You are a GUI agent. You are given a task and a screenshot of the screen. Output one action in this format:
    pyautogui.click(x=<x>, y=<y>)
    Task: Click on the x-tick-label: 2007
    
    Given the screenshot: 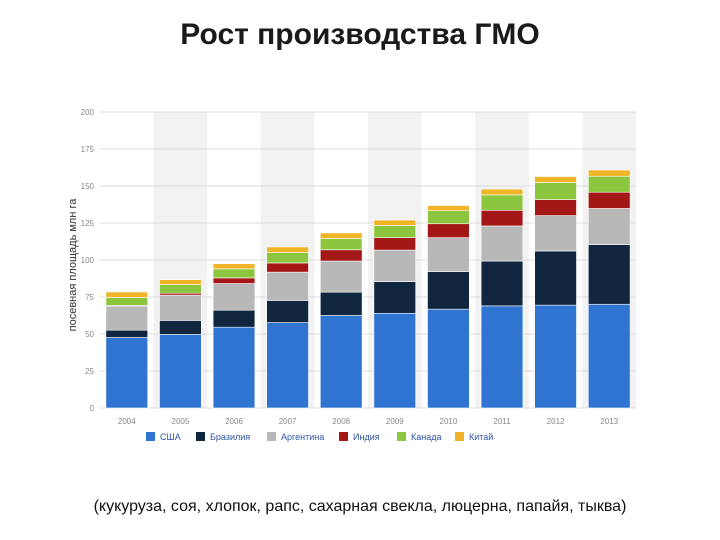 What is the action you would take?
    pyautogui.click(x=288, y=421)
    